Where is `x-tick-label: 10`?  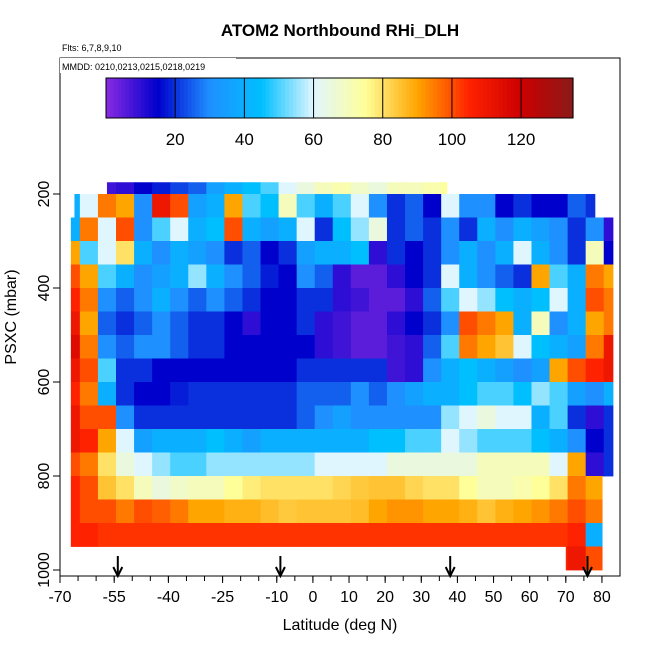 x-tick-label: 10 is located at coordinates (349, 597).